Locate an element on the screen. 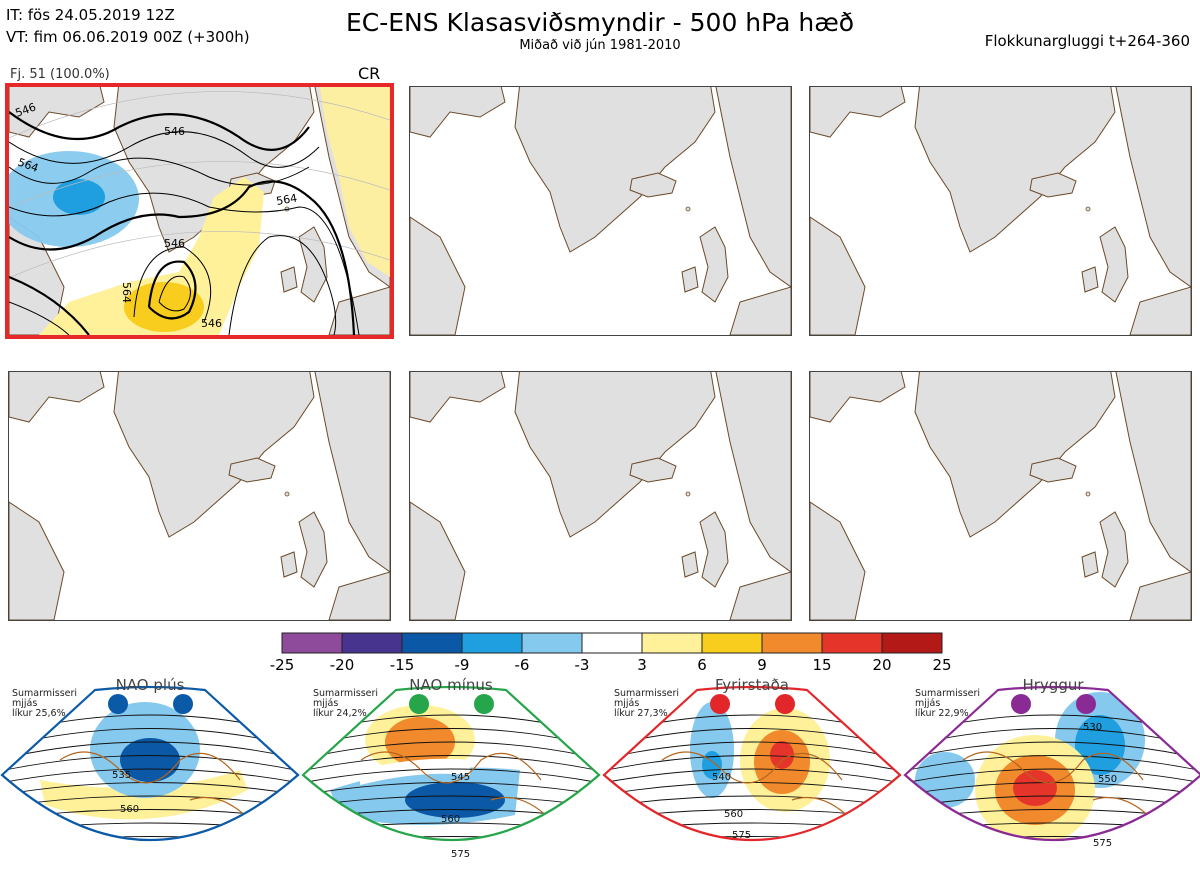 This screenshot has height=871, width=1200. regime-contour-label: 535 is located at coordinates (121, 775).